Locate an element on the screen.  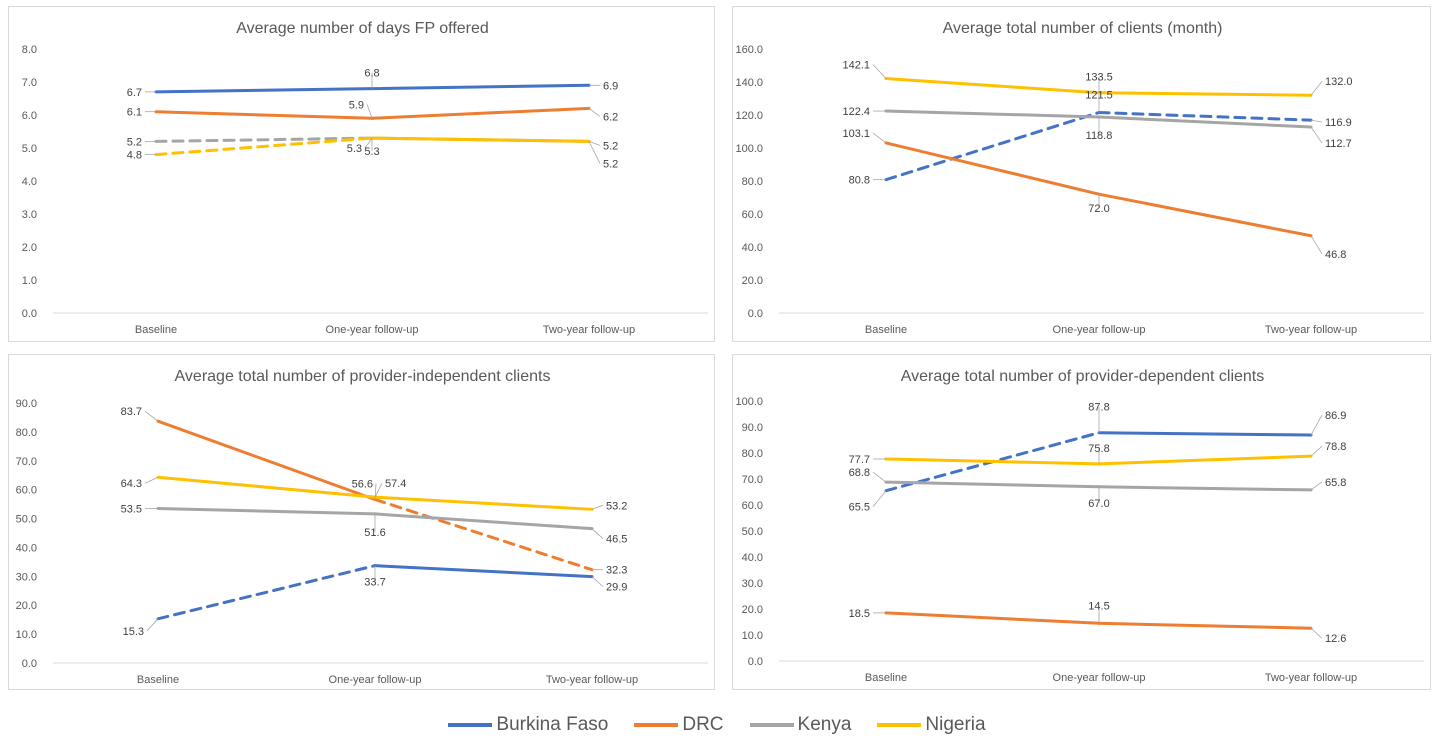
data-label-burkina-faso: 33.7 is located at coordinates (374, 583).